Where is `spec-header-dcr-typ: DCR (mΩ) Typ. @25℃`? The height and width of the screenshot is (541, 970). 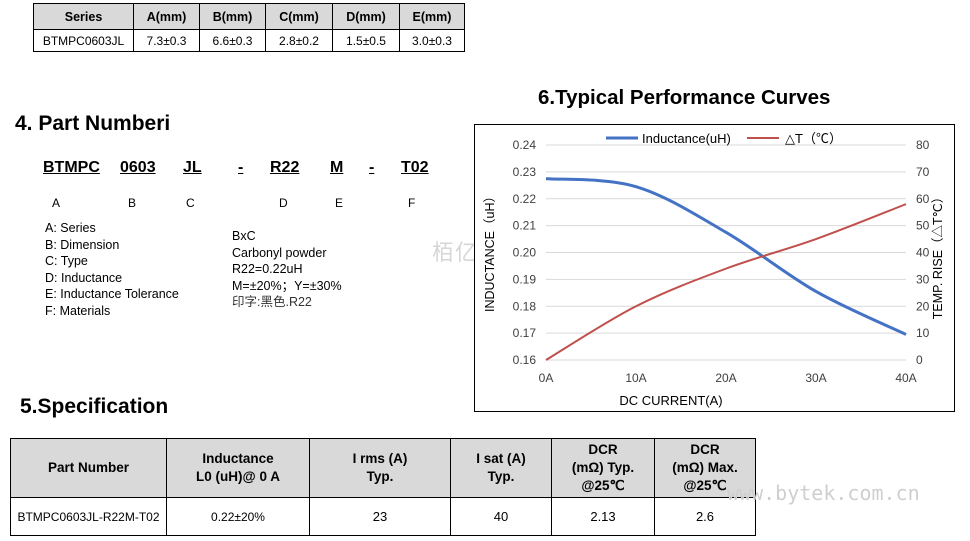 spec-header-dcr-typ: DCR (mΩ) Typ. @25℃ is located at coordinates (603, 468).